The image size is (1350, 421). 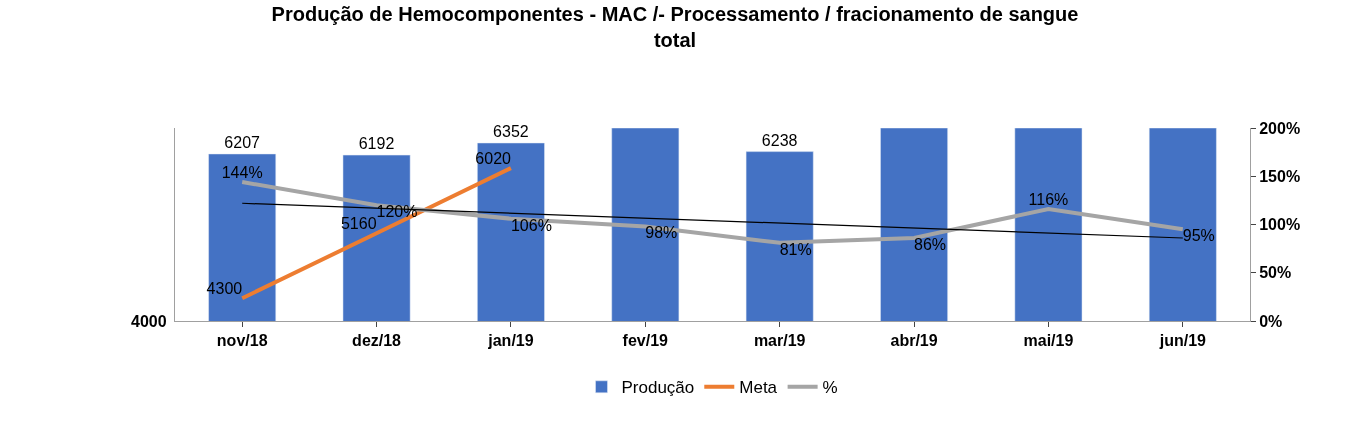 What do you see at coordinates (1280, 128) in the screenshot?
I see `y2-tick-label: 200%` at bounding box center [1280, 128].